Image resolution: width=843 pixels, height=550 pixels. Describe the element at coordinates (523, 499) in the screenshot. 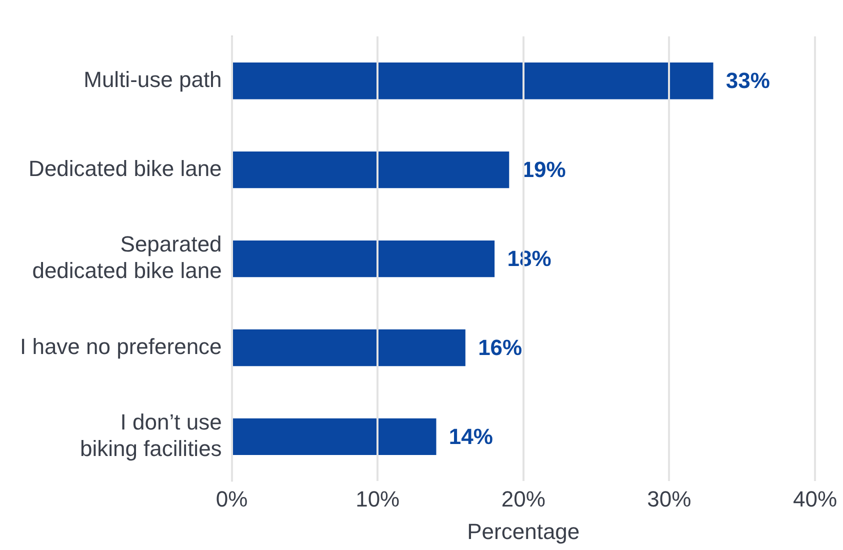

I see `x-tick-label: 20%` at that location.